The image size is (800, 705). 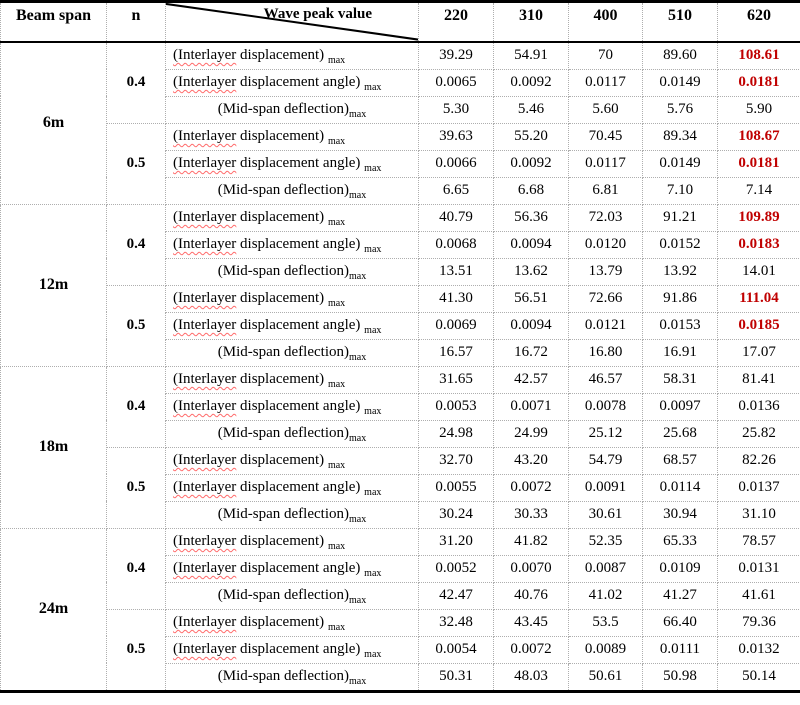 What do you see at coordinates (456, 109) in the screenshot?
I see `value-cell: 5.30` at bounding box center [456, 109].